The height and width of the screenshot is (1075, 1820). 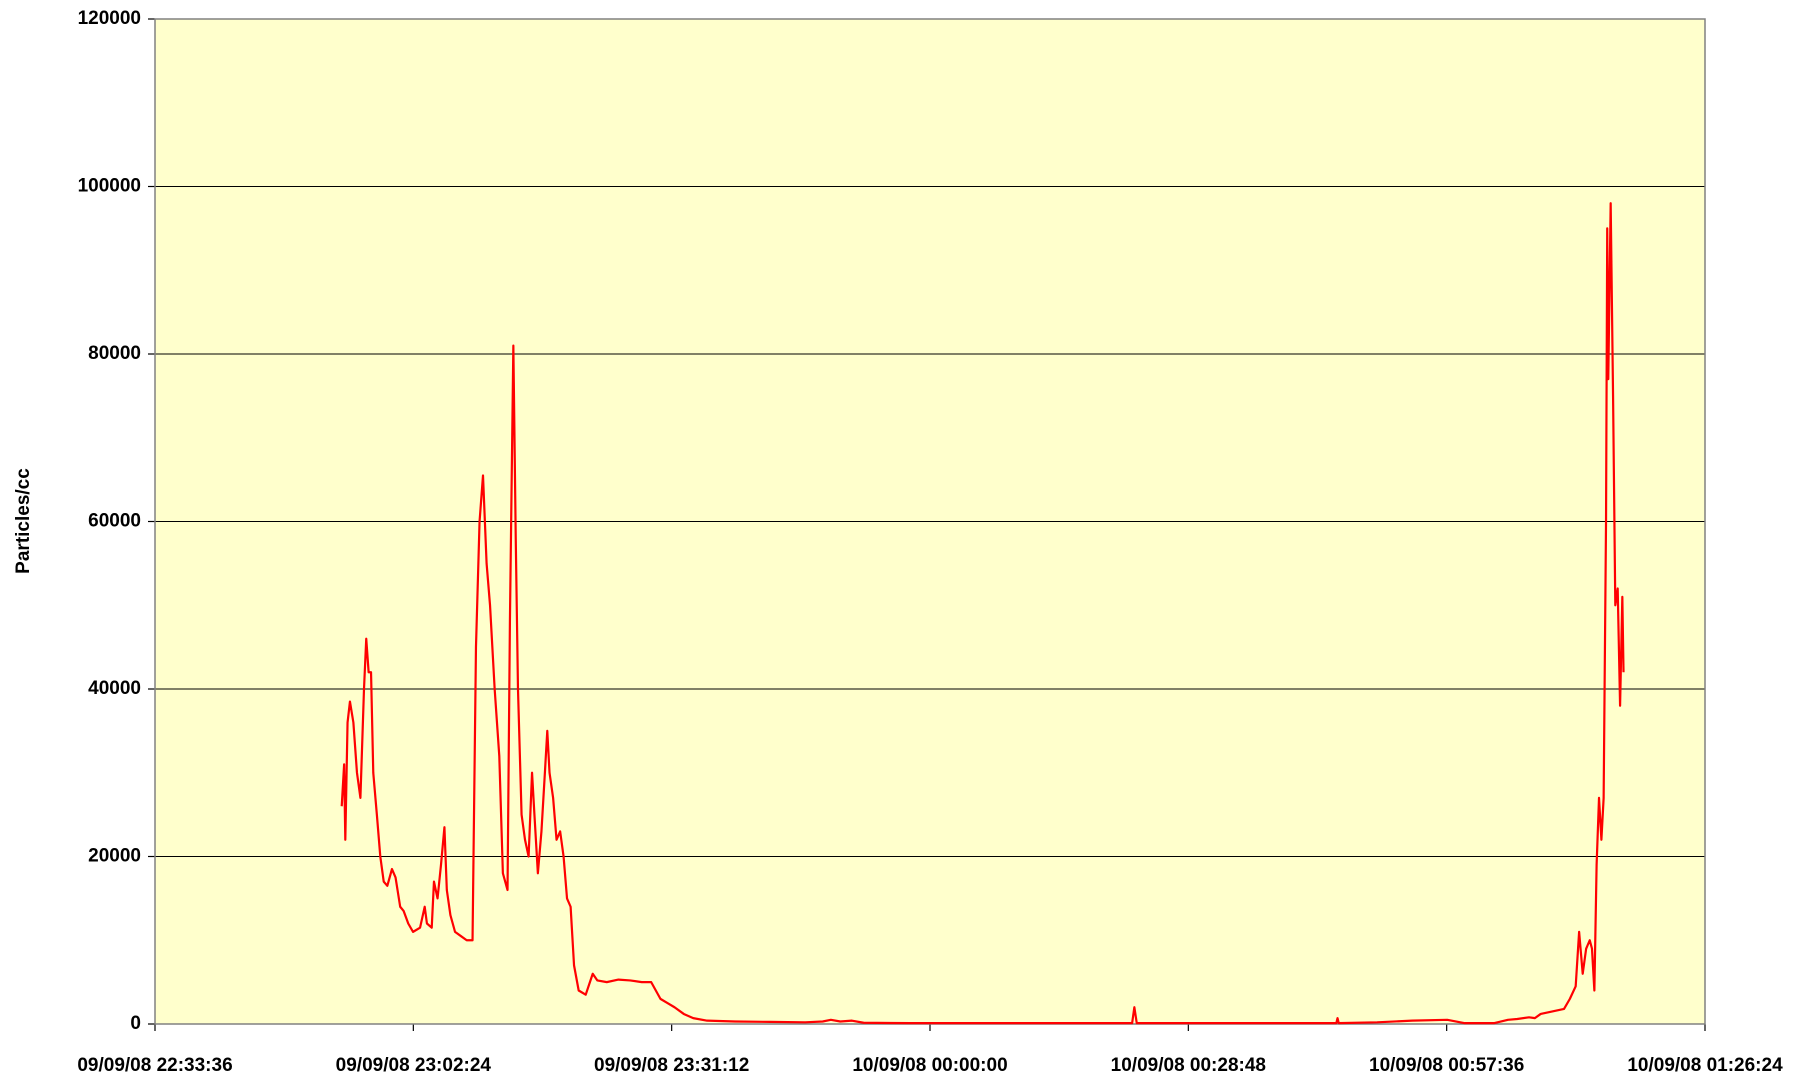 What do you see at coordinates (114, 521) in the screenshot?
I see `y-tick-label: 60000` at bounding box center [114, 521].